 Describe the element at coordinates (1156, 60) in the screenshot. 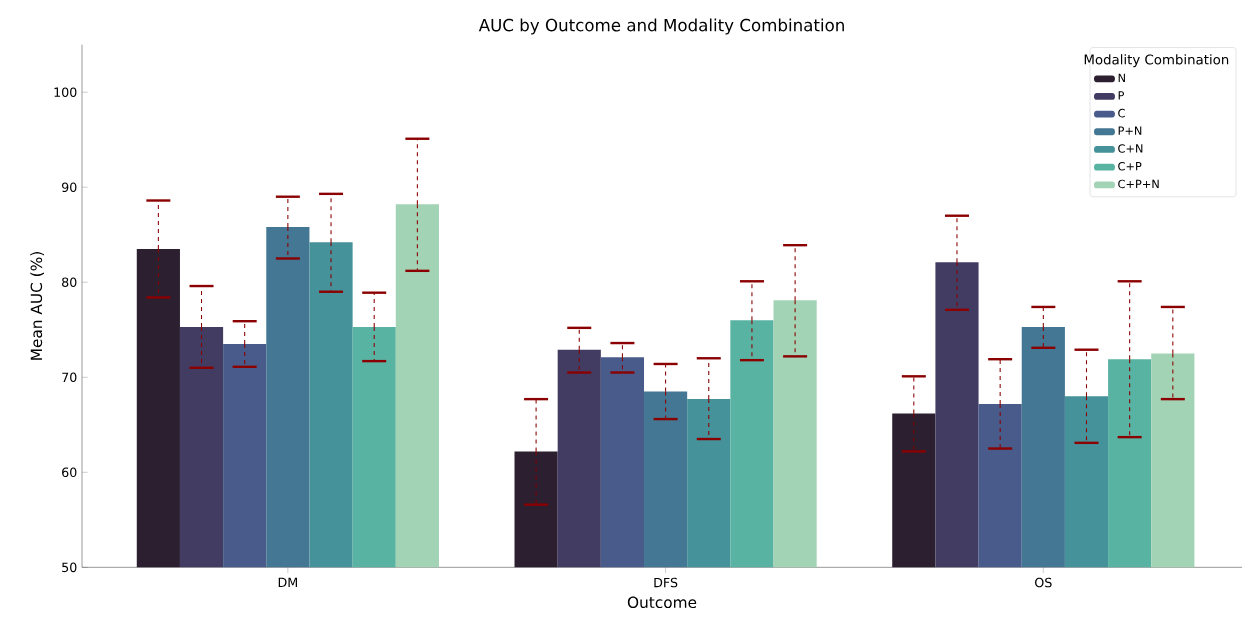

I see `legend-title: Modality Combination` at that location.